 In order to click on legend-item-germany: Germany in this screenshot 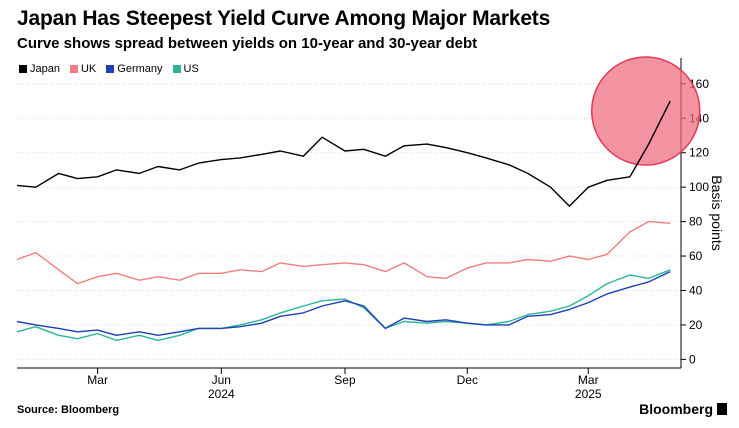, I will do `click(134, 69)`.